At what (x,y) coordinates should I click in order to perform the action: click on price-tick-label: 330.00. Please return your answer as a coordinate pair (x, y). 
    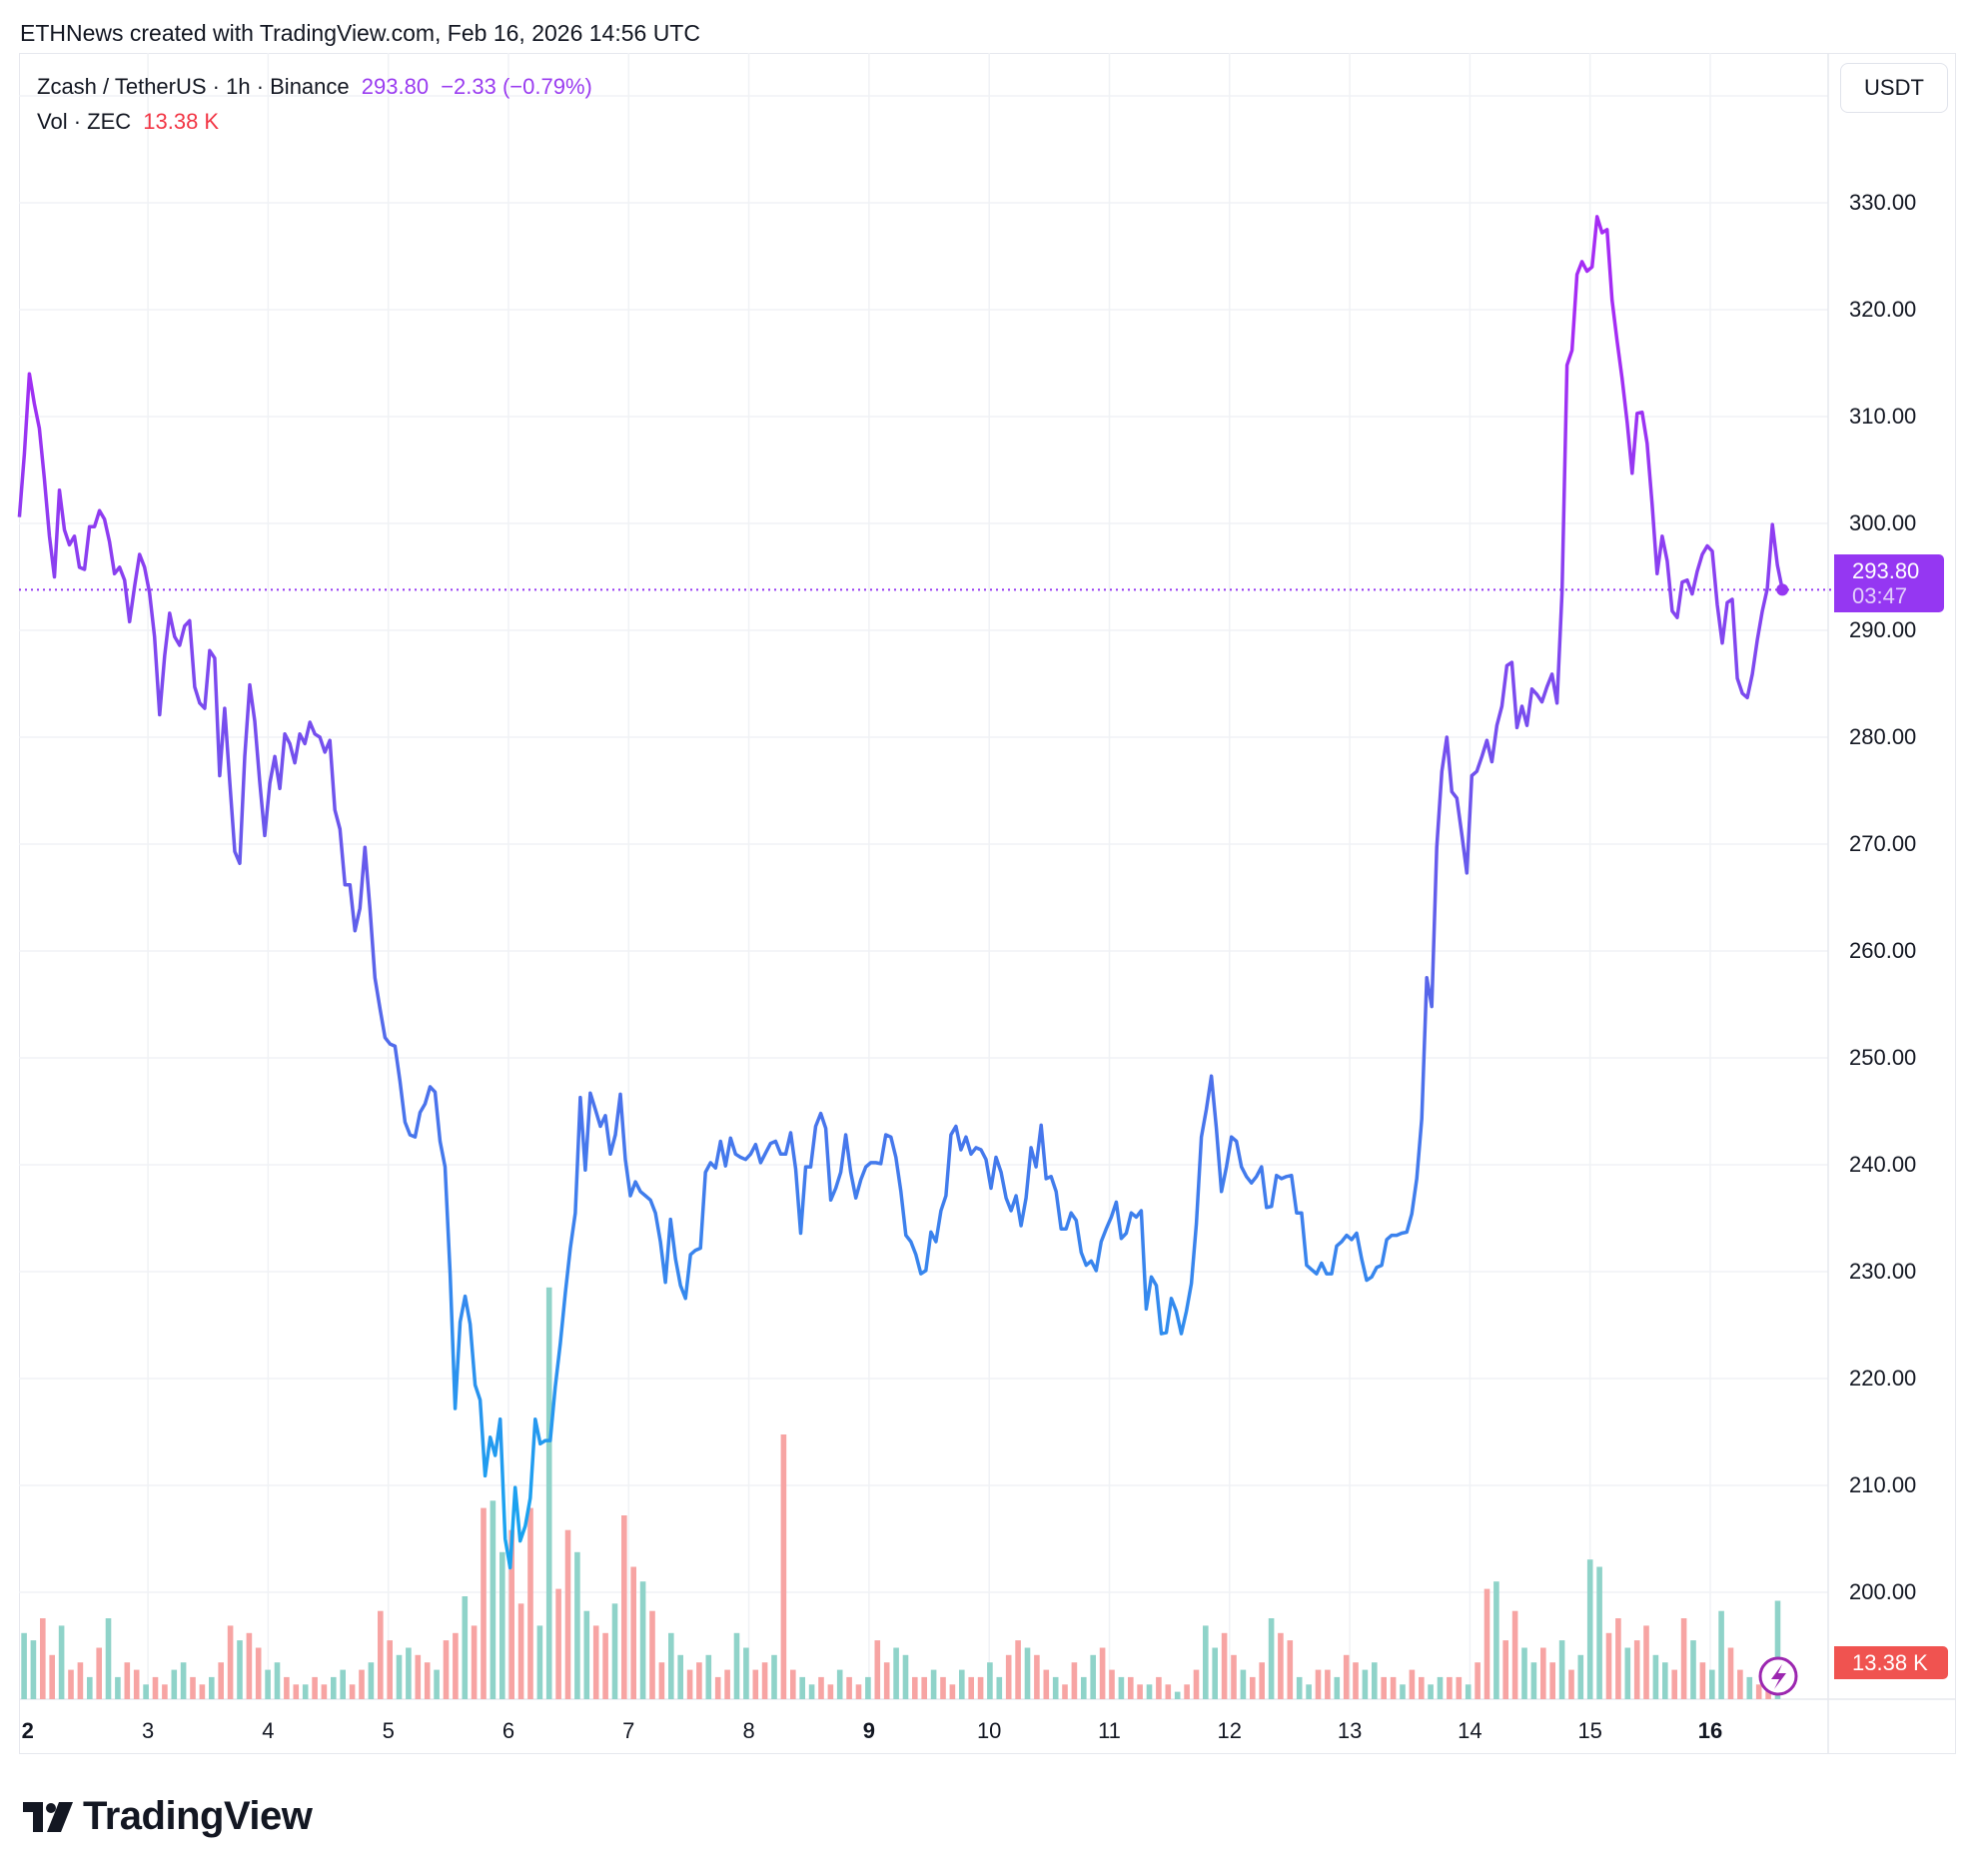
    Looking at the image, I should click on (1883, 202).